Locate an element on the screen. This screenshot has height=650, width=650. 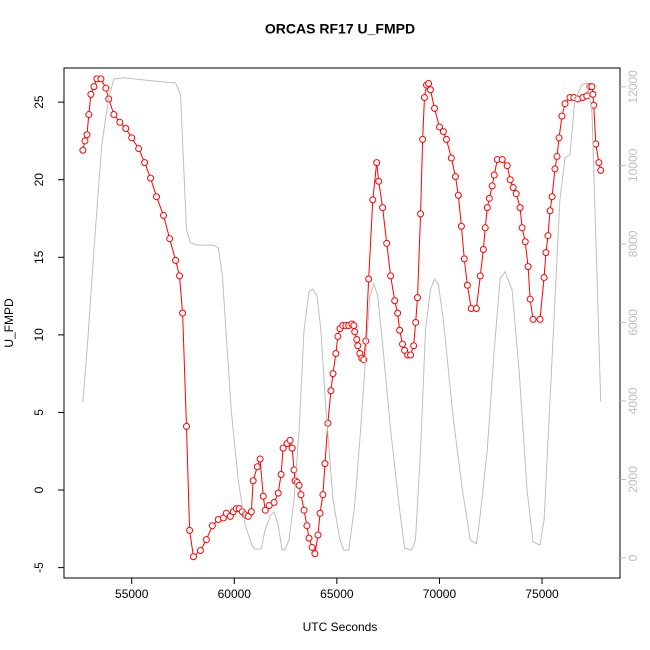
y2-tick-label: 4000 is located at coordinates (633, 400).